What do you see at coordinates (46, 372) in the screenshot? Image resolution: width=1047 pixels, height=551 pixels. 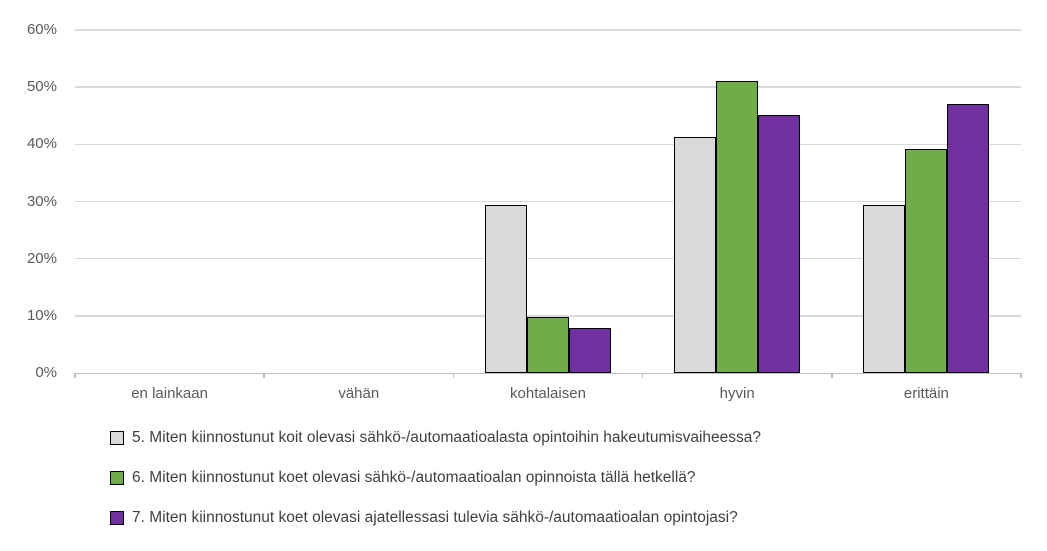 I see `y-axis-tick-label: 0%` at bounding box center [46, 372].